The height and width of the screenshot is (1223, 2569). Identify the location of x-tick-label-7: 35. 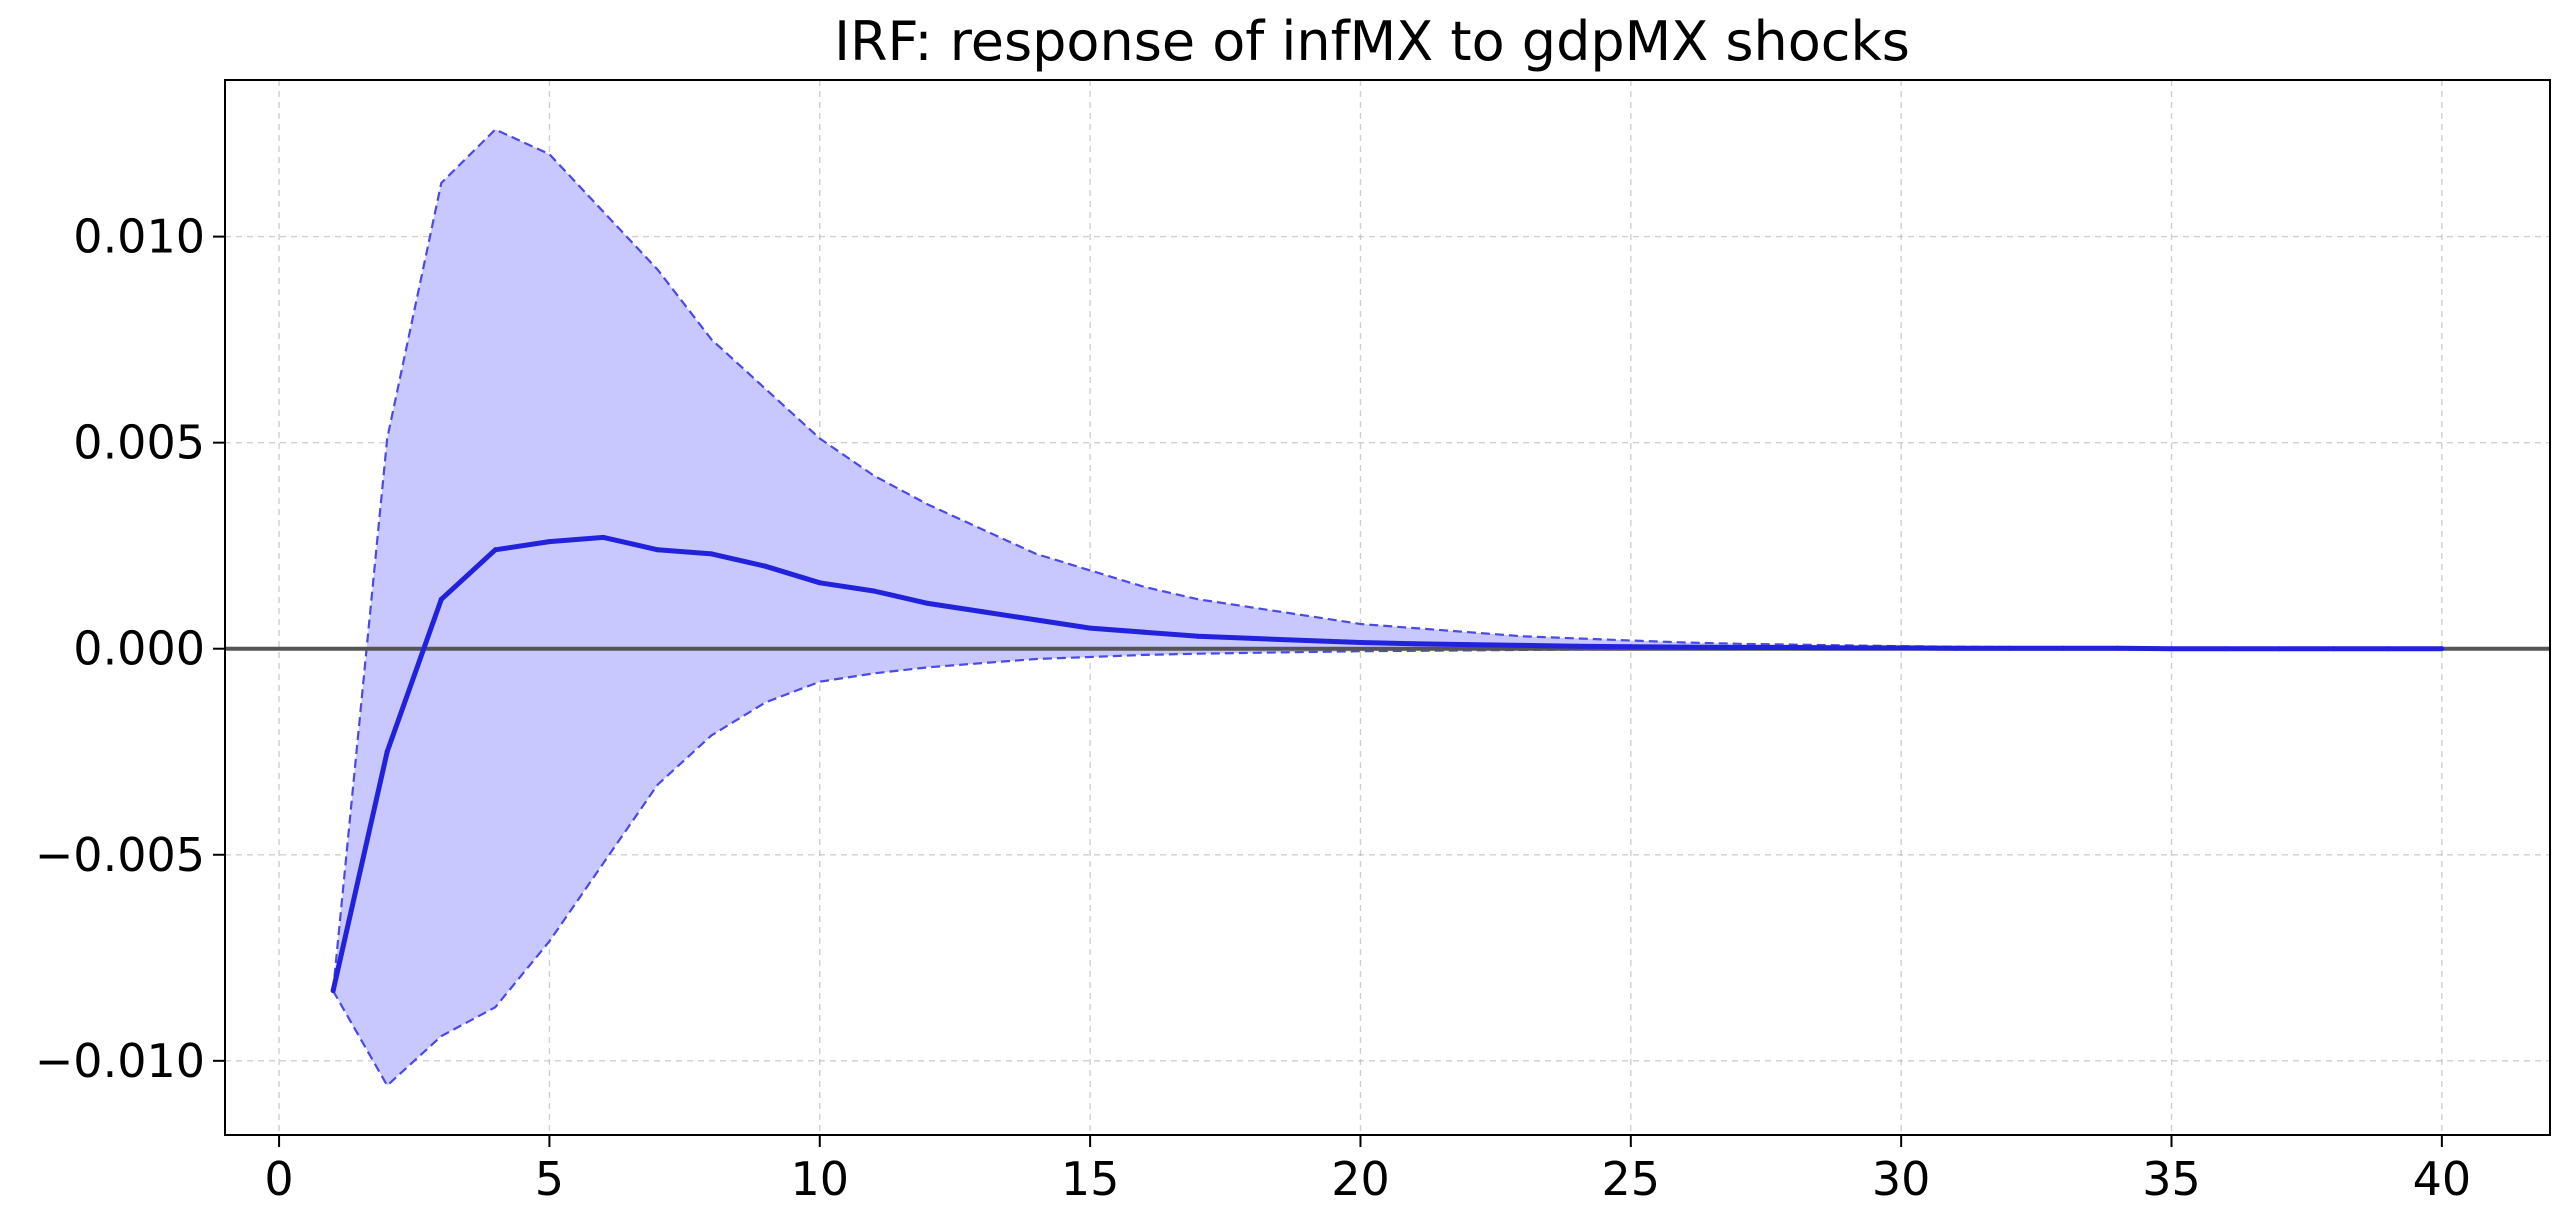
(2171, 1179).